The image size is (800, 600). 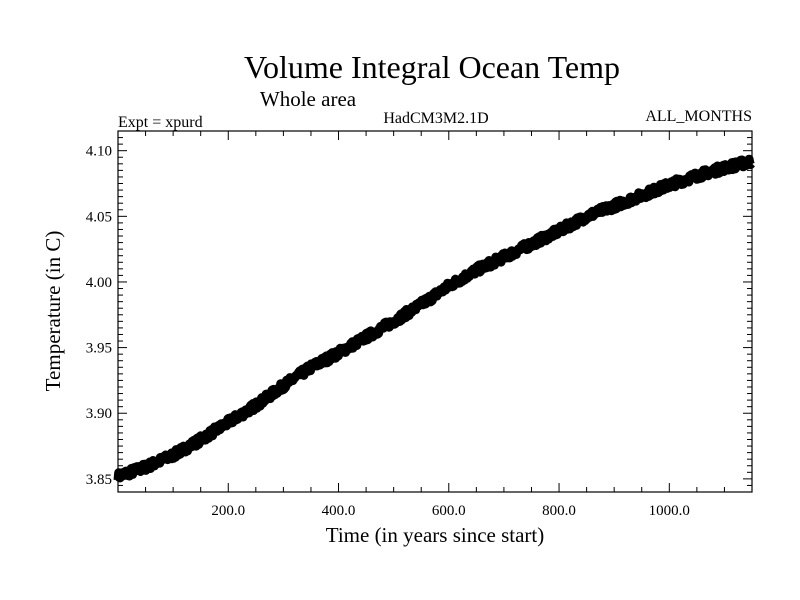 I want to click on x-tick-label: 800.0, so click(x=559, y=511).